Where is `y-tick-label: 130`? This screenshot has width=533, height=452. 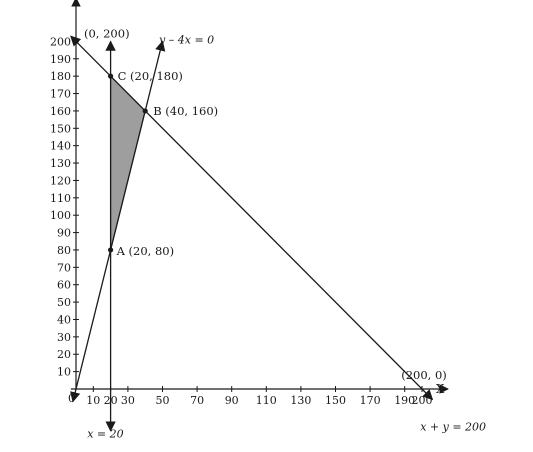 y-tick-label: 130 is located at coordinates (60, 163).